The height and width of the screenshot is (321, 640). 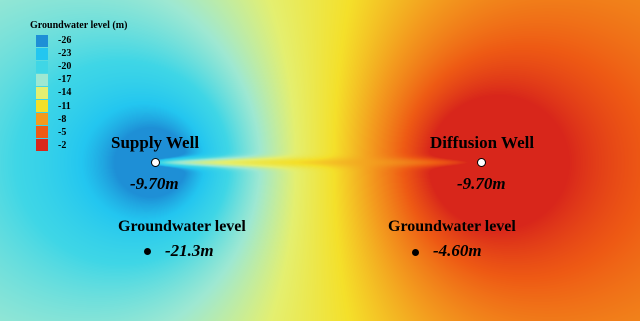 What do you see at coordinates (155, 162) in the screenshot?
I see `supply-well-marker` at bounding box center [155, 162].